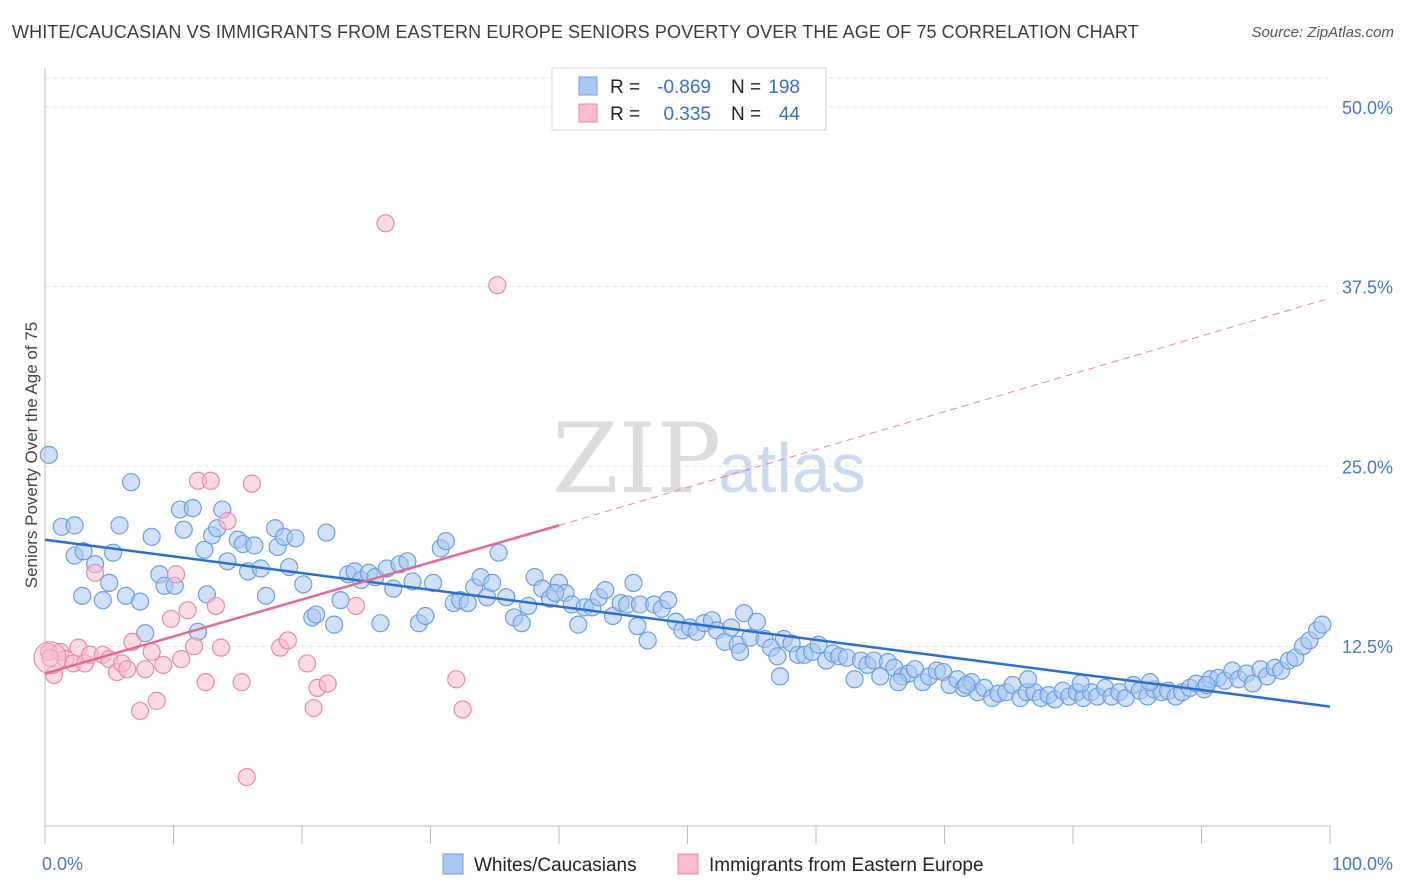 This screenshot has height=892, width=1406. What do you see at coordinates (944, 411) in the screenshot?
I see `trend-line-eastern-europe-extension` at bounding box center [944, 411].